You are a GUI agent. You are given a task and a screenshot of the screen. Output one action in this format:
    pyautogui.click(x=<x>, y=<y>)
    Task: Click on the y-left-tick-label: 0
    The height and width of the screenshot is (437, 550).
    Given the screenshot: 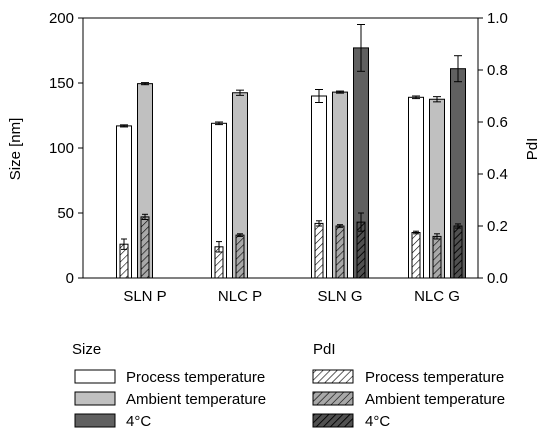 What is the action you would take?
    pyautogui.click(x=70, y=278)
    